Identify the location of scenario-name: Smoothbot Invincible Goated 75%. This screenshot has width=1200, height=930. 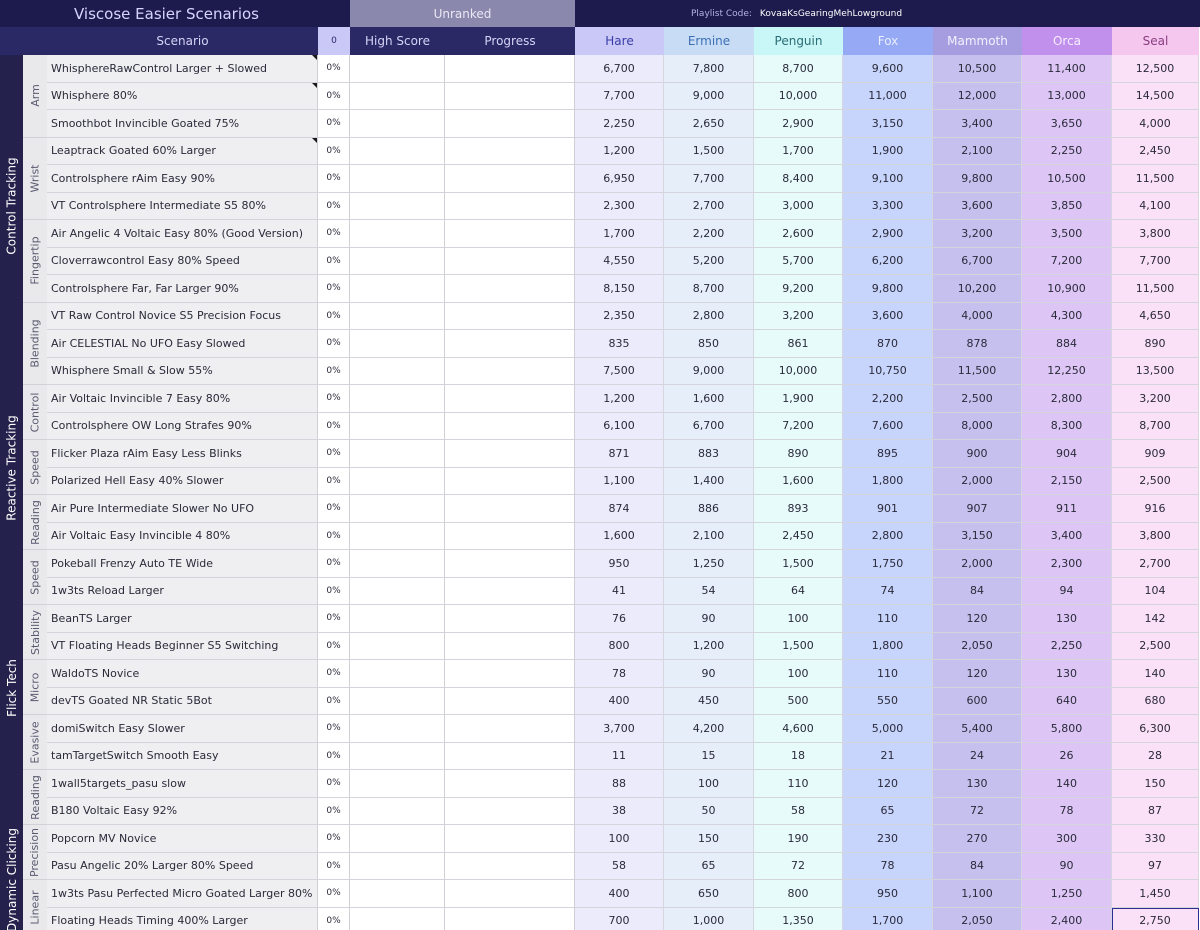
(182, 124).